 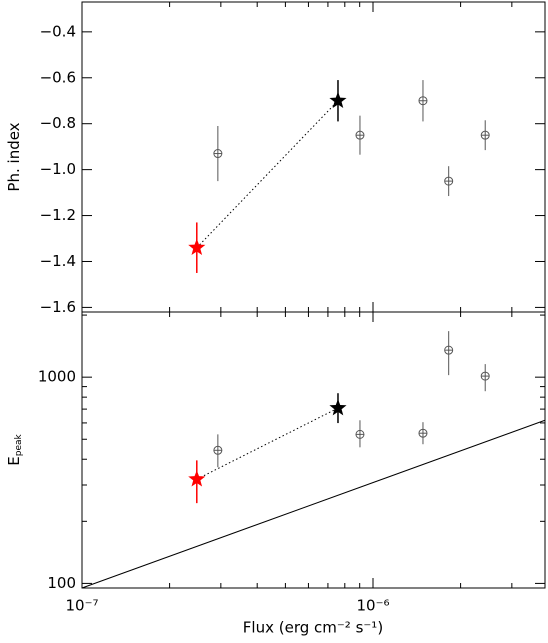 I want to click on y-tick-label: −0.8, so click(x=58, y=123).